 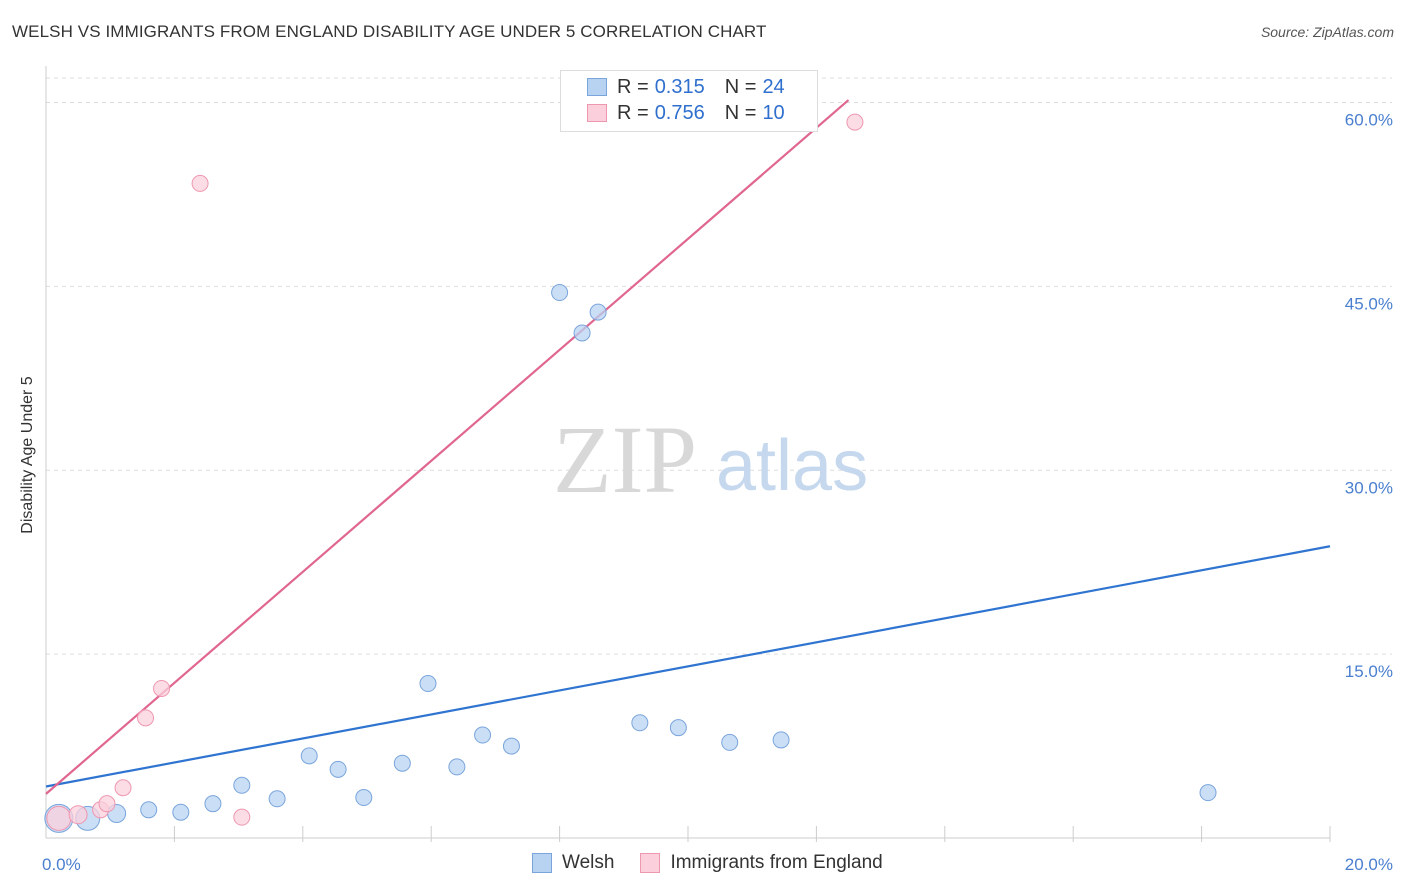 I want to click on legend-row-welsh: R = 0.315 N = 24, so click(x=686, y=87).